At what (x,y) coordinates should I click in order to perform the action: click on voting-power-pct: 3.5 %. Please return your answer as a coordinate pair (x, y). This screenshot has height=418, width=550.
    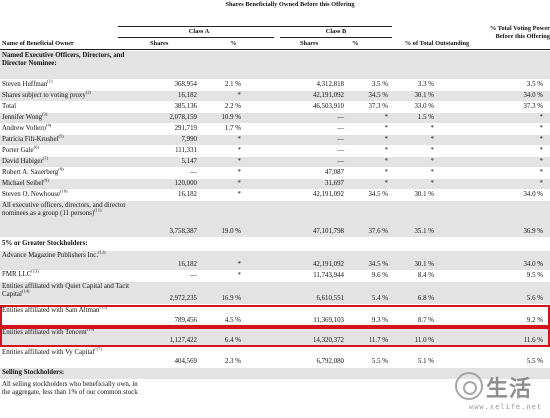
    Looking at the image, I should click on (534, 84).